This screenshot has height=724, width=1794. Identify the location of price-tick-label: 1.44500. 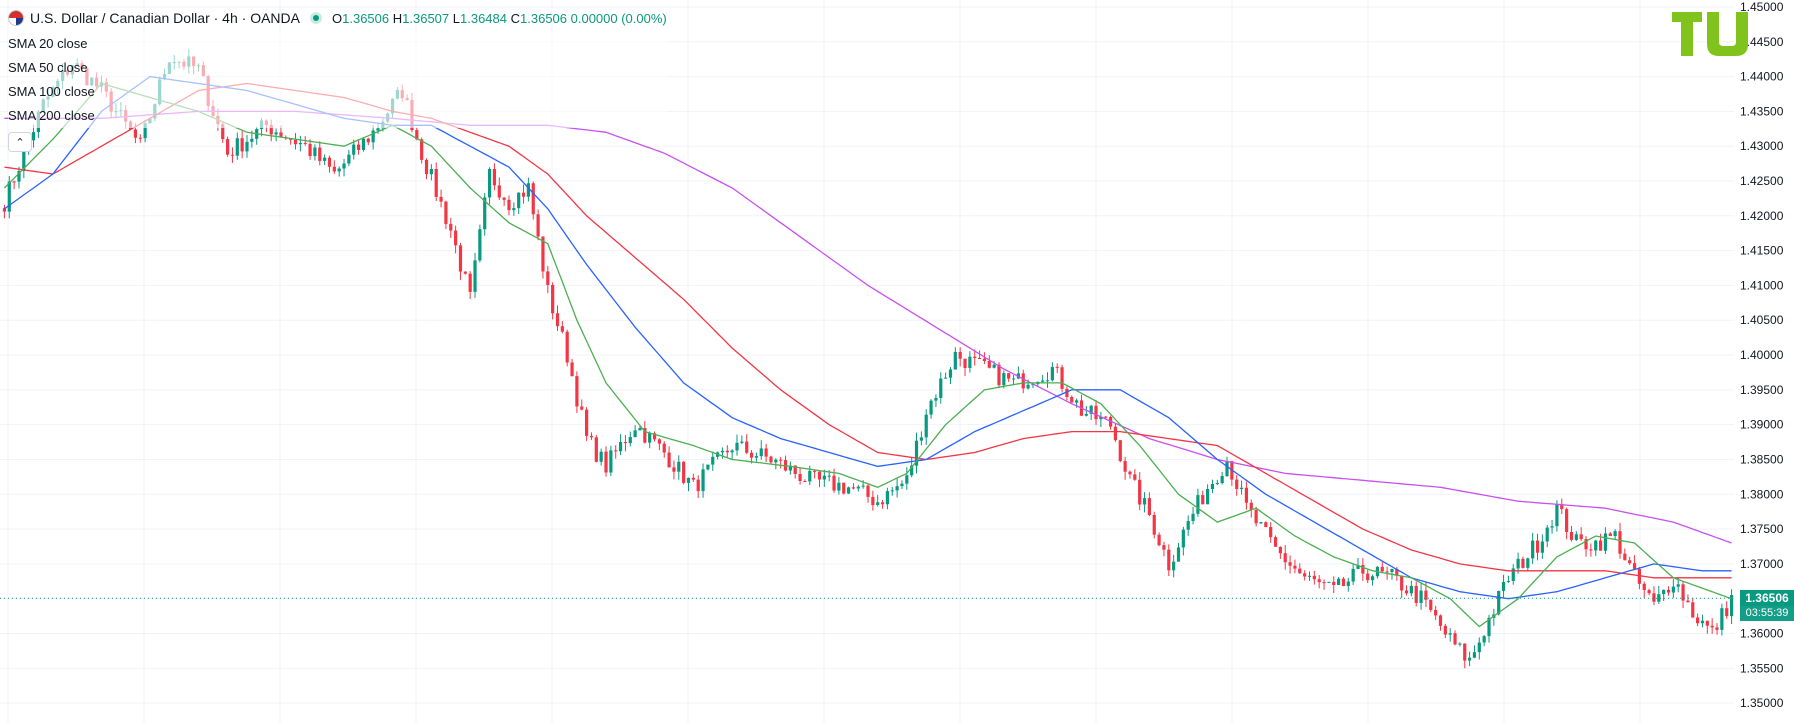
(1762, 42).